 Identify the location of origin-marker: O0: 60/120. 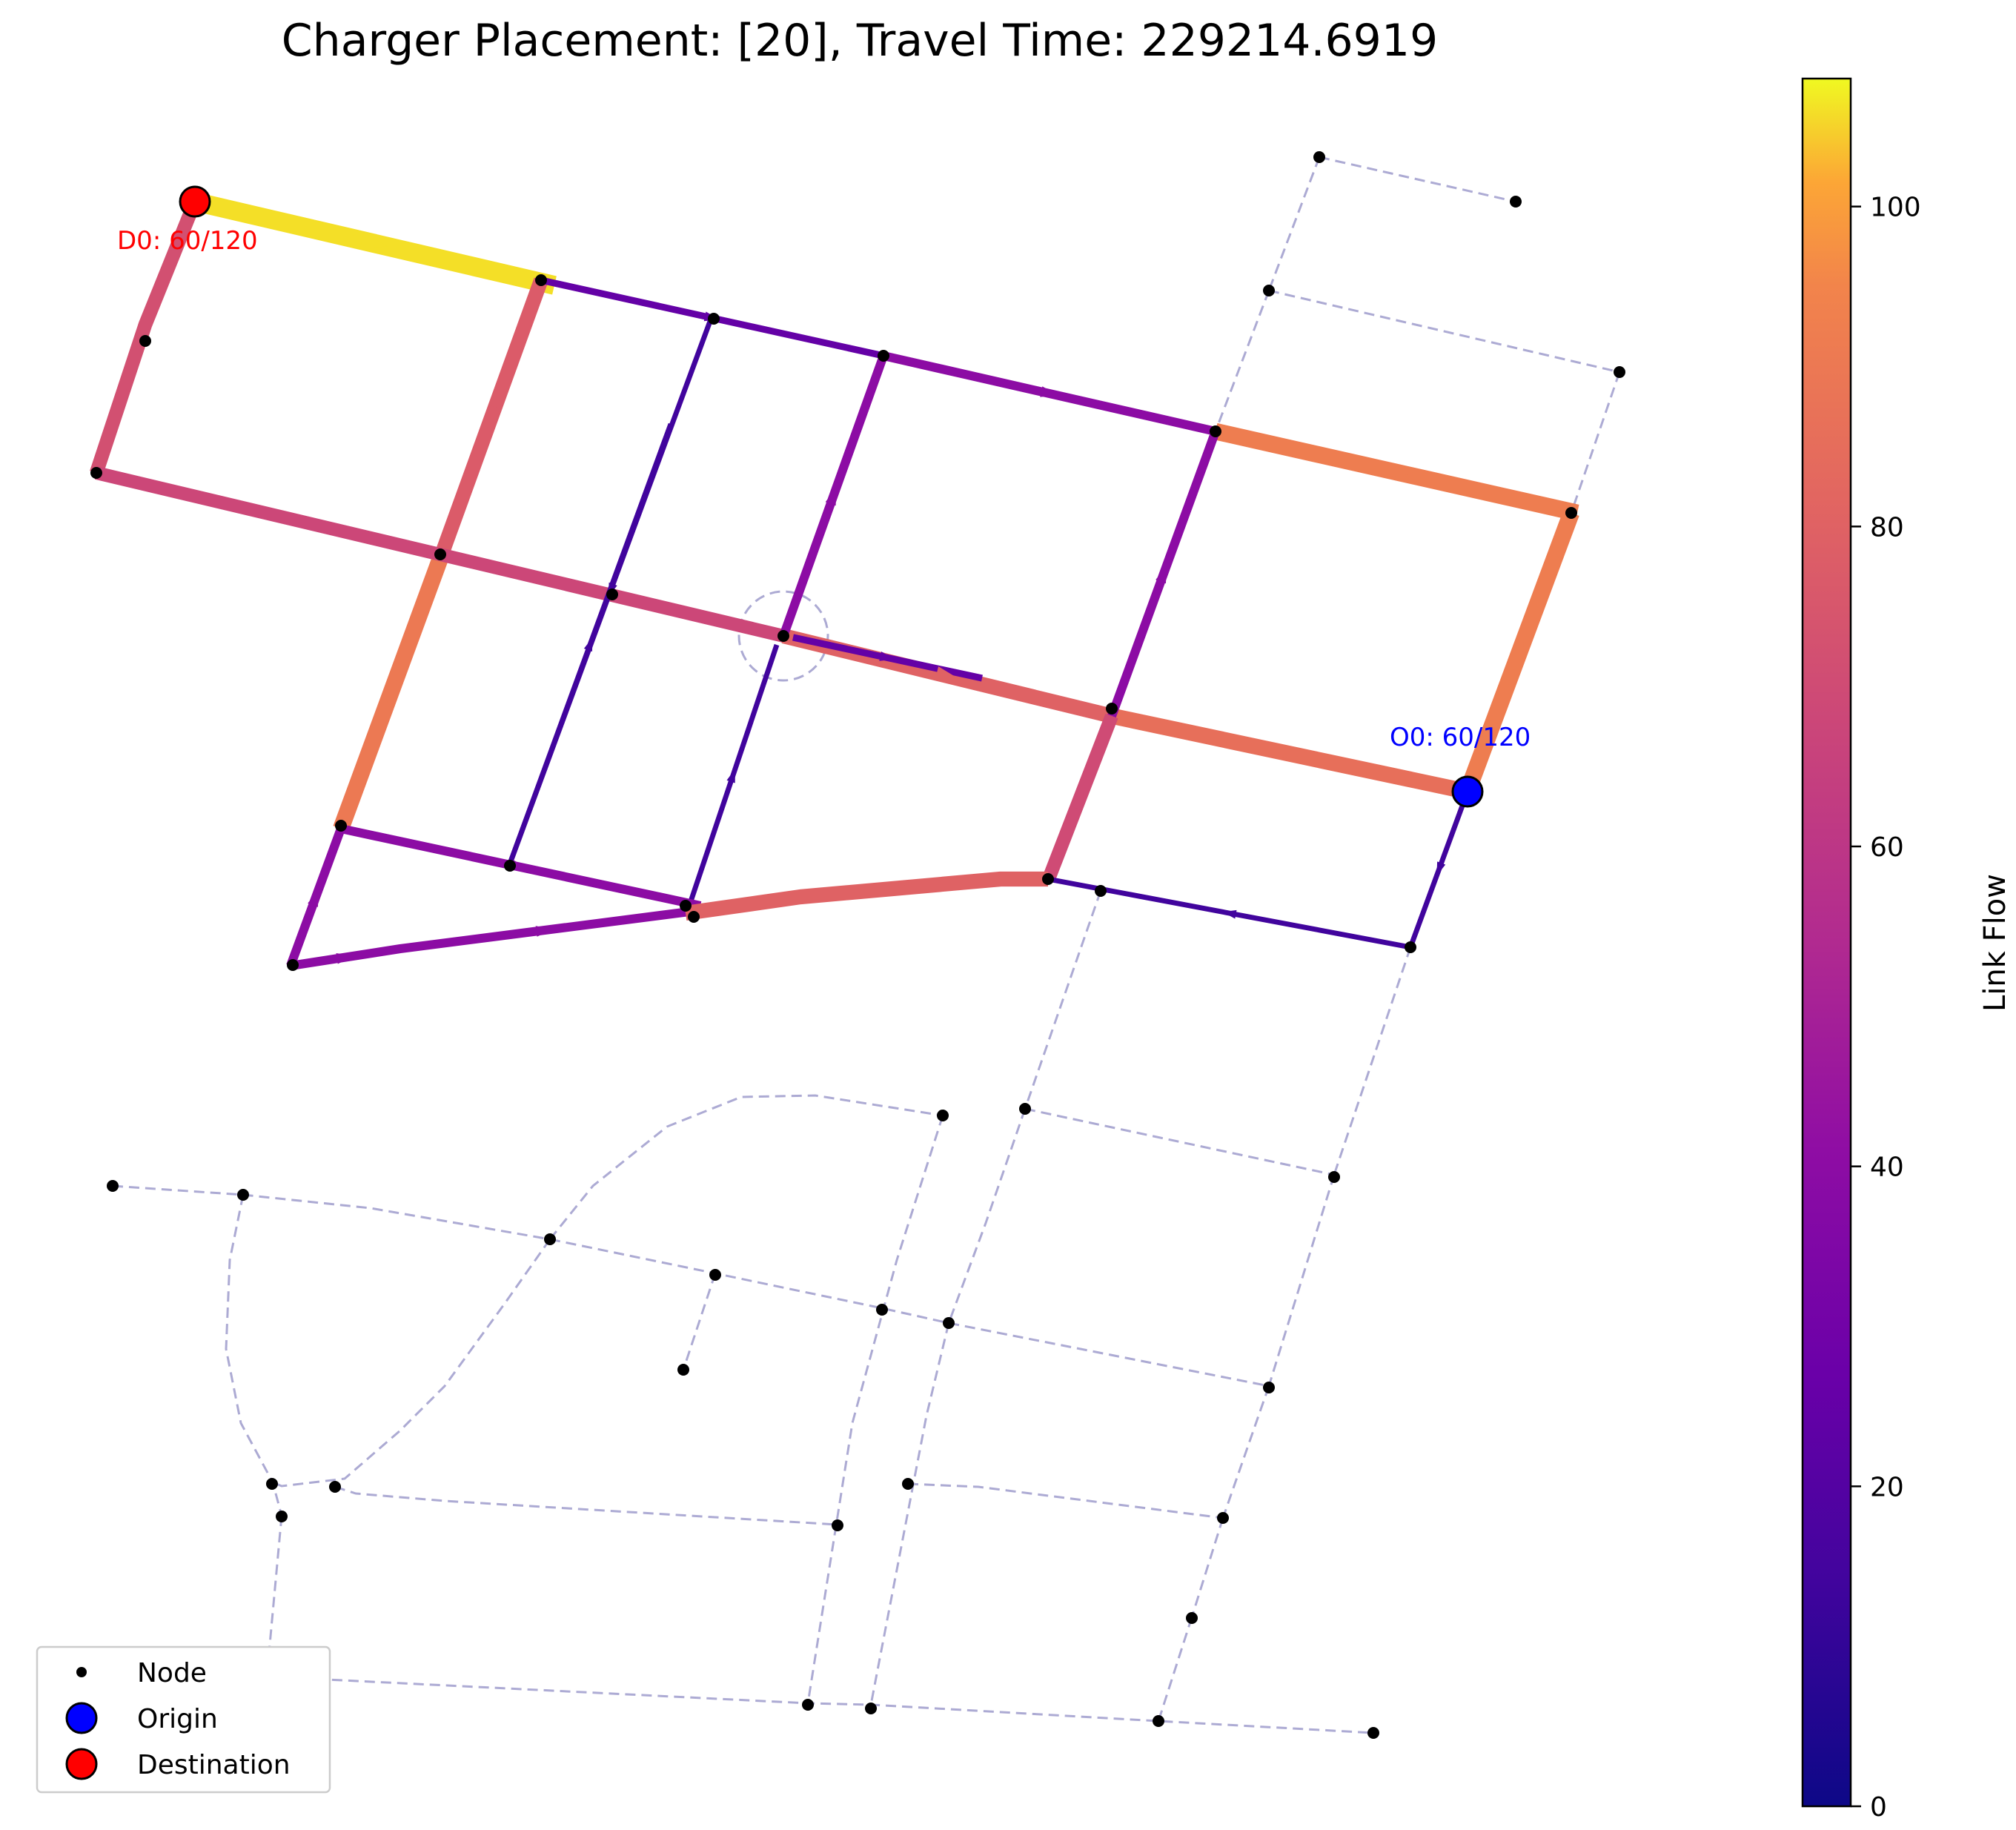
(1461, 766).